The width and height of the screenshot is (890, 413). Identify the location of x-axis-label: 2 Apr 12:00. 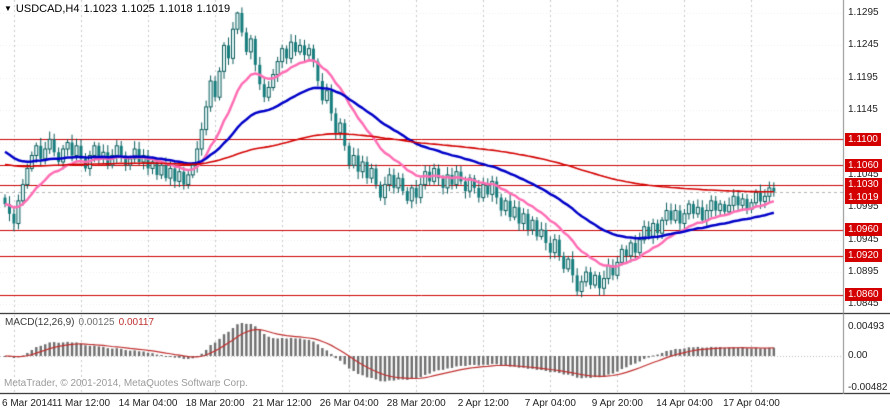
(483, 403).